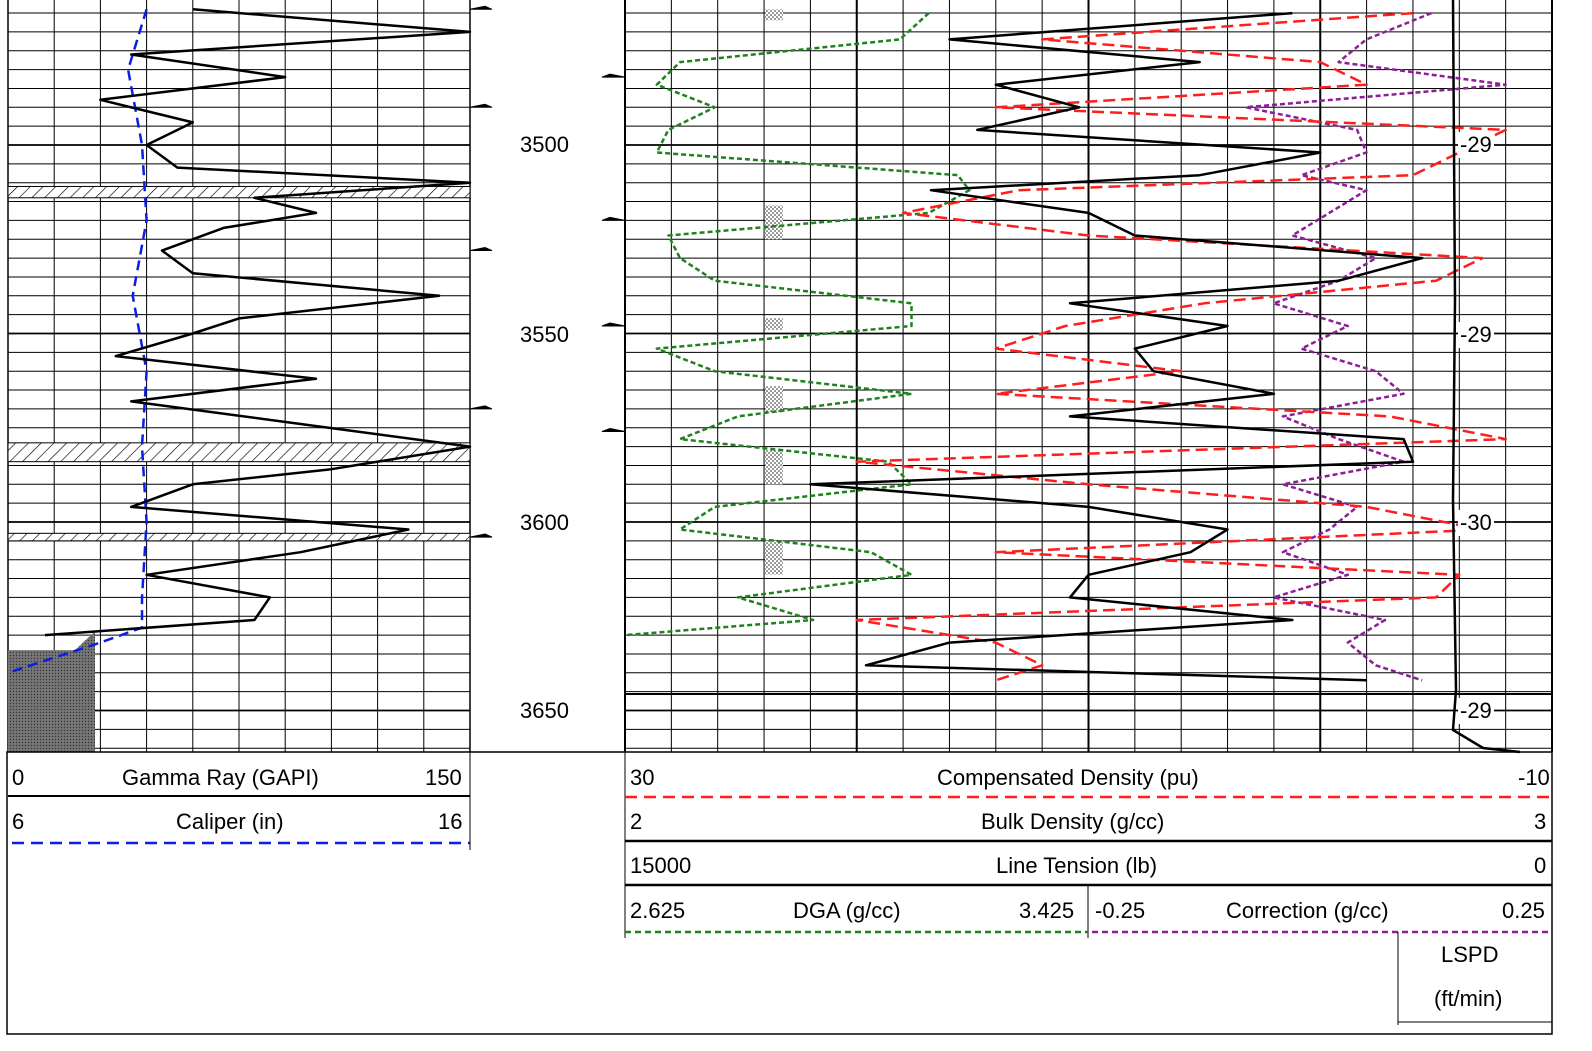  I want to click on depth-label: 3500, so click(544, 144).